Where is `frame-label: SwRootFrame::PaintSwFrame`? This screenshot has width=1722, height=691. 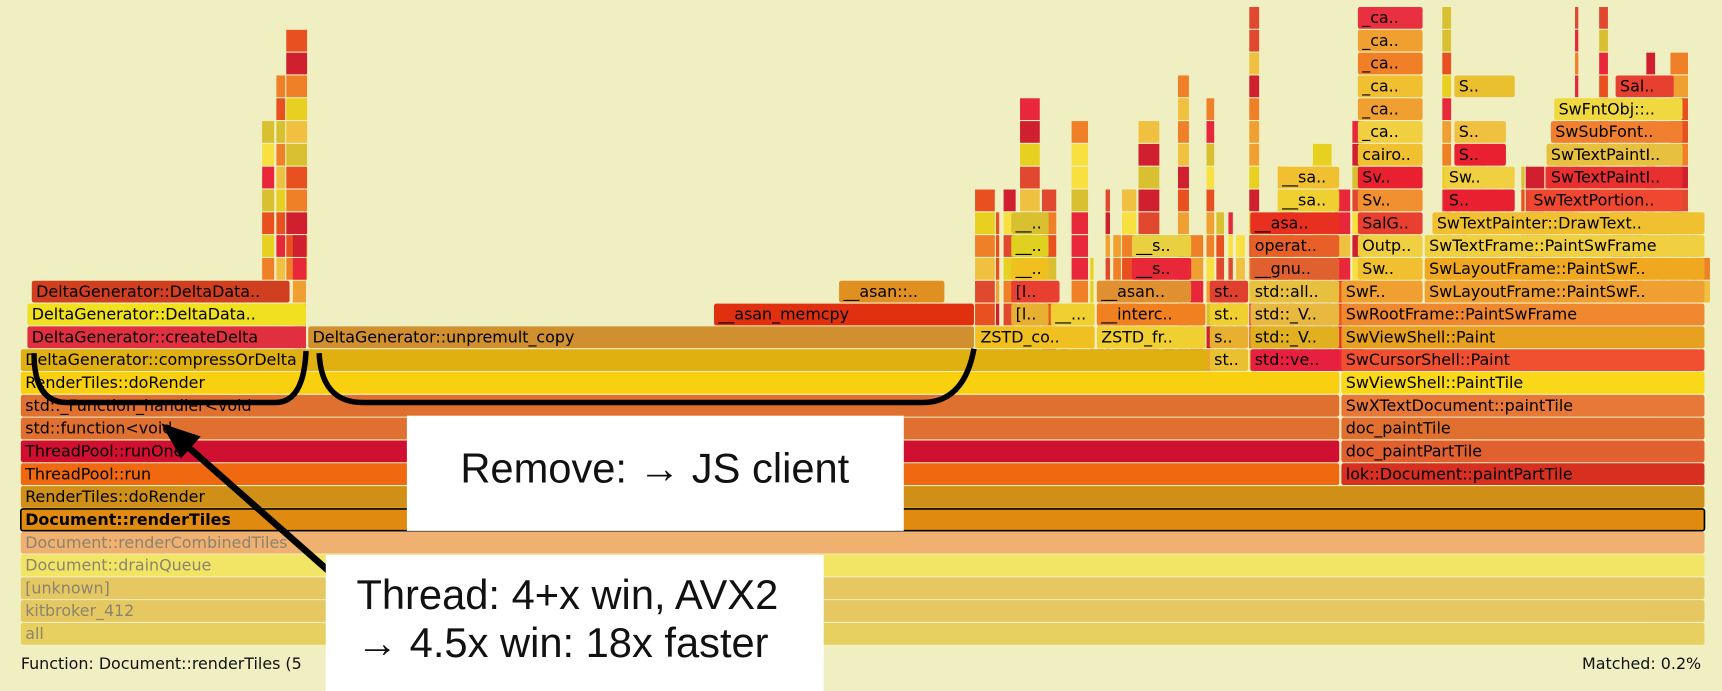 frame-label: SwRootFrame::PaintSwFrame is located at coordinates (1461, 314).